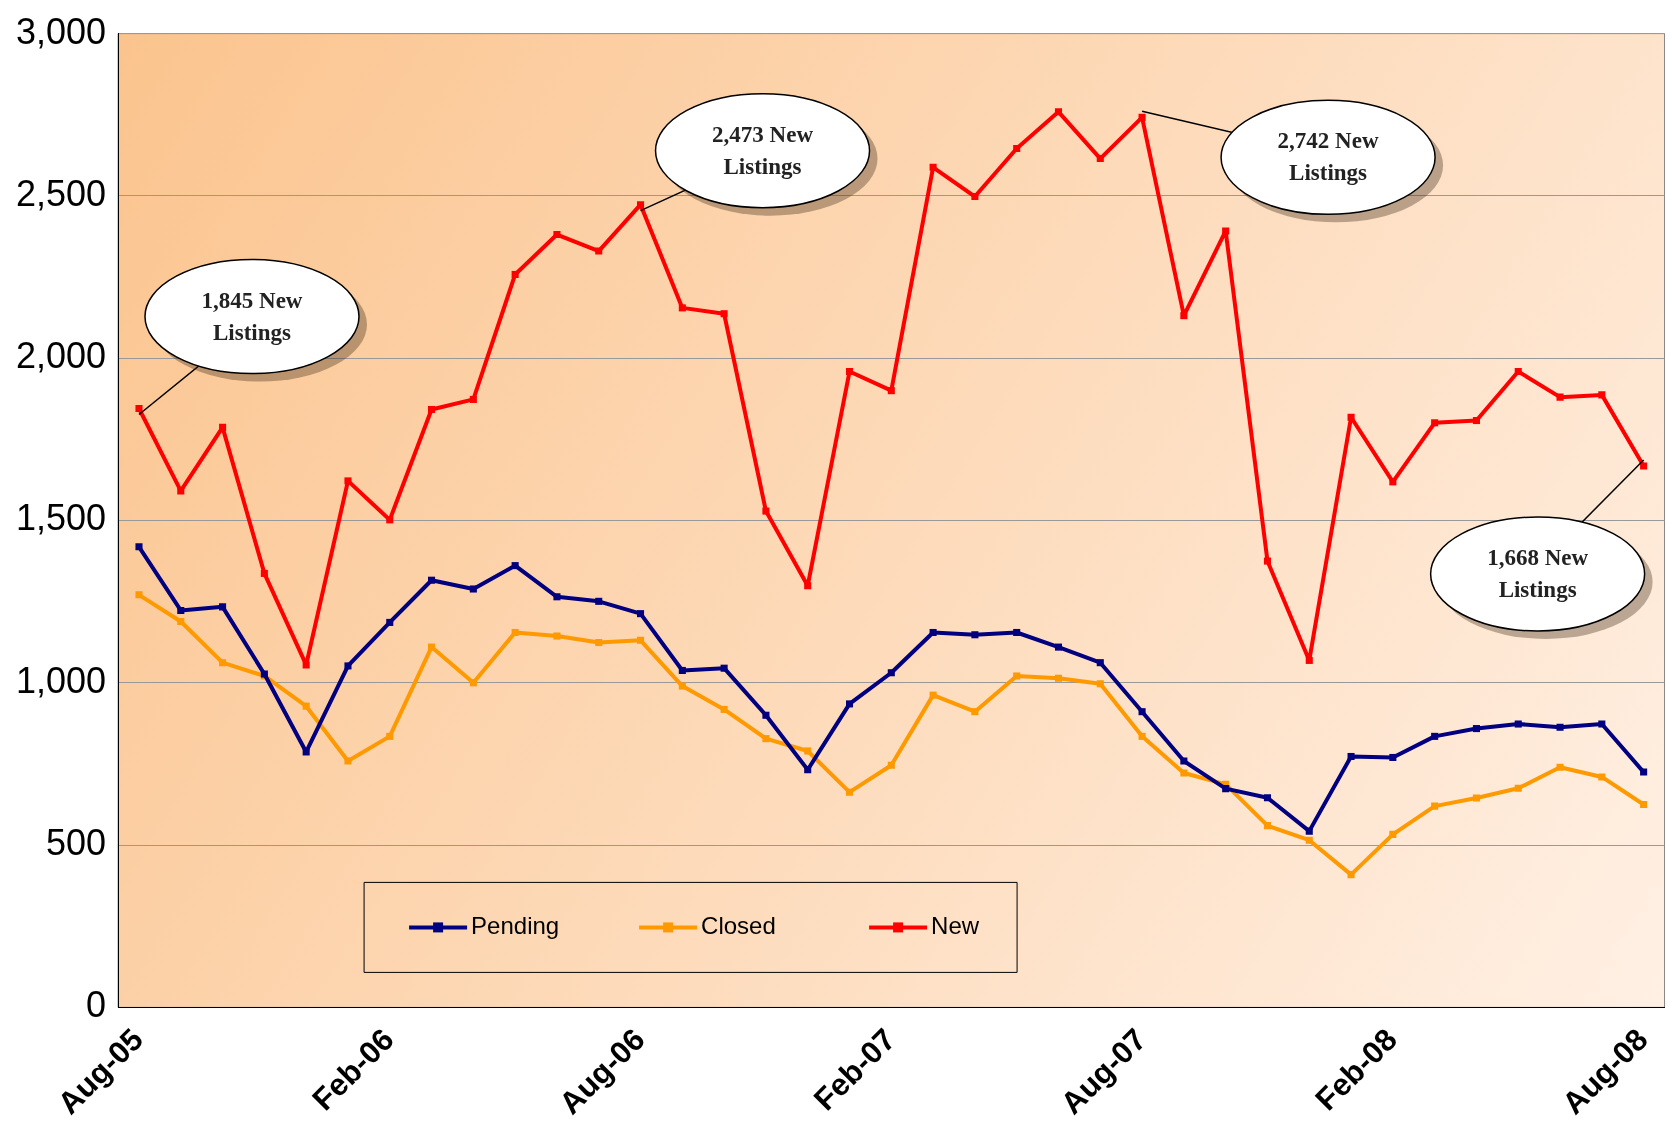 The height and width of the screenshot is (1126, 1673). I want to click on y-tick-label: 0, so click(96, 1005).